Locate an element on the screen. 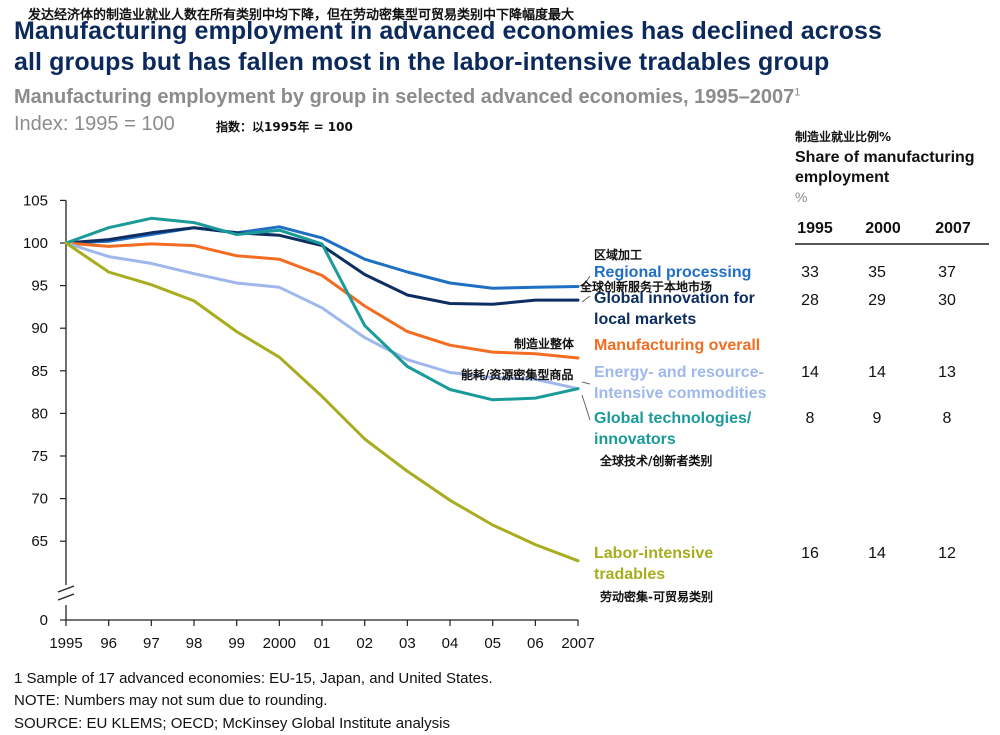 The width and height of the screenshot is (1000, 735). share-table-rule is located at coordinates (892, 244).